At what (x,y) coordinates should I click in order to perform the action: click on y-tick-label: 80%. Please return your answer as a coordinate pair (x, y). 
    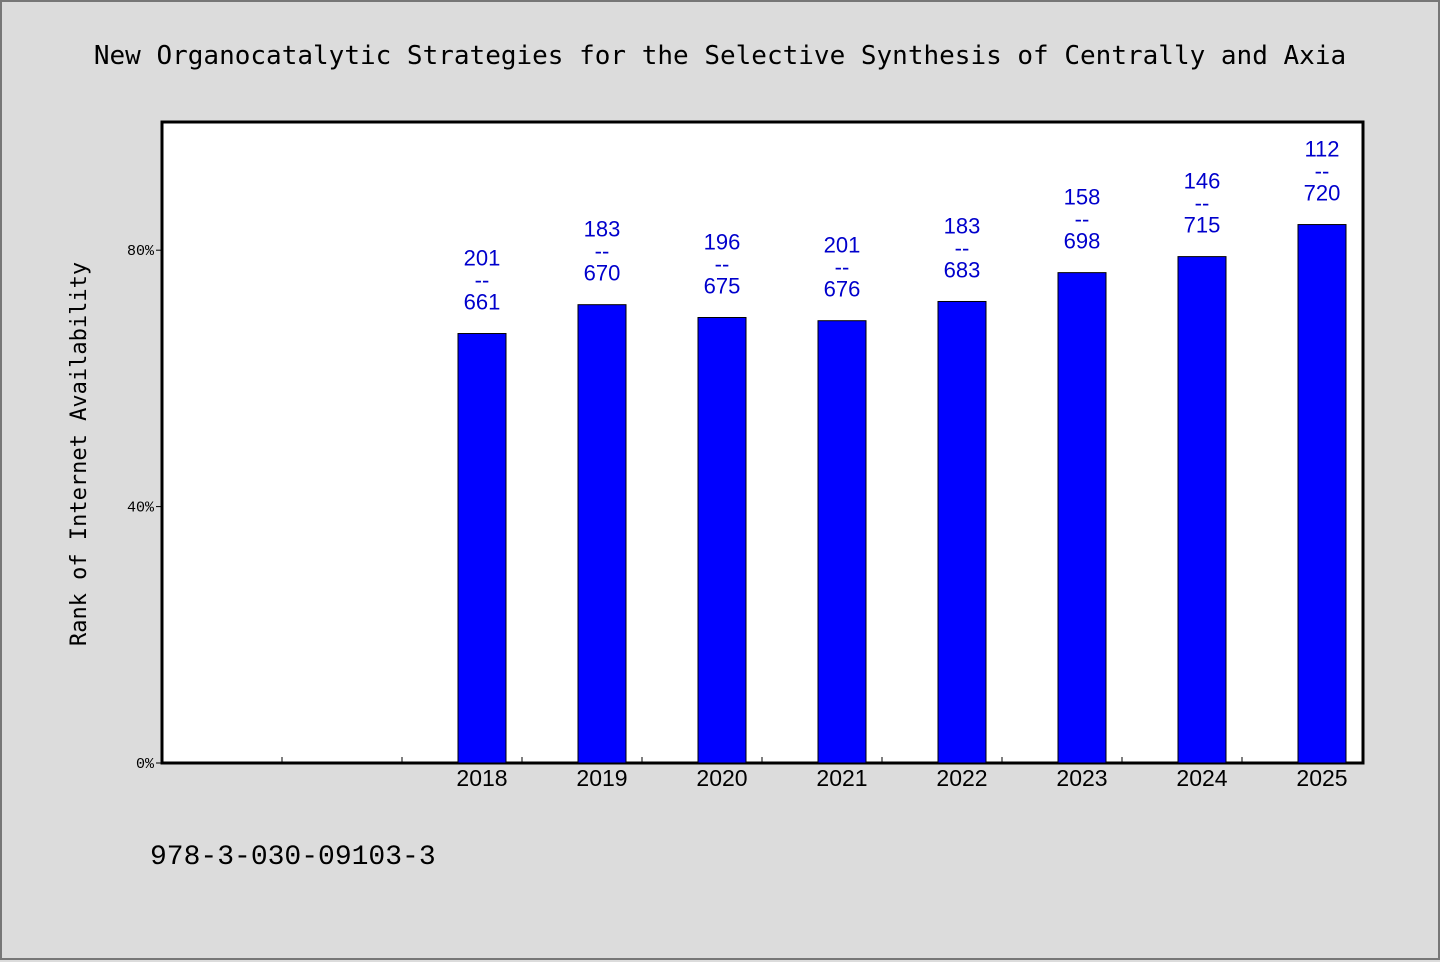
    Looking at the image, I should click on (141, 251).